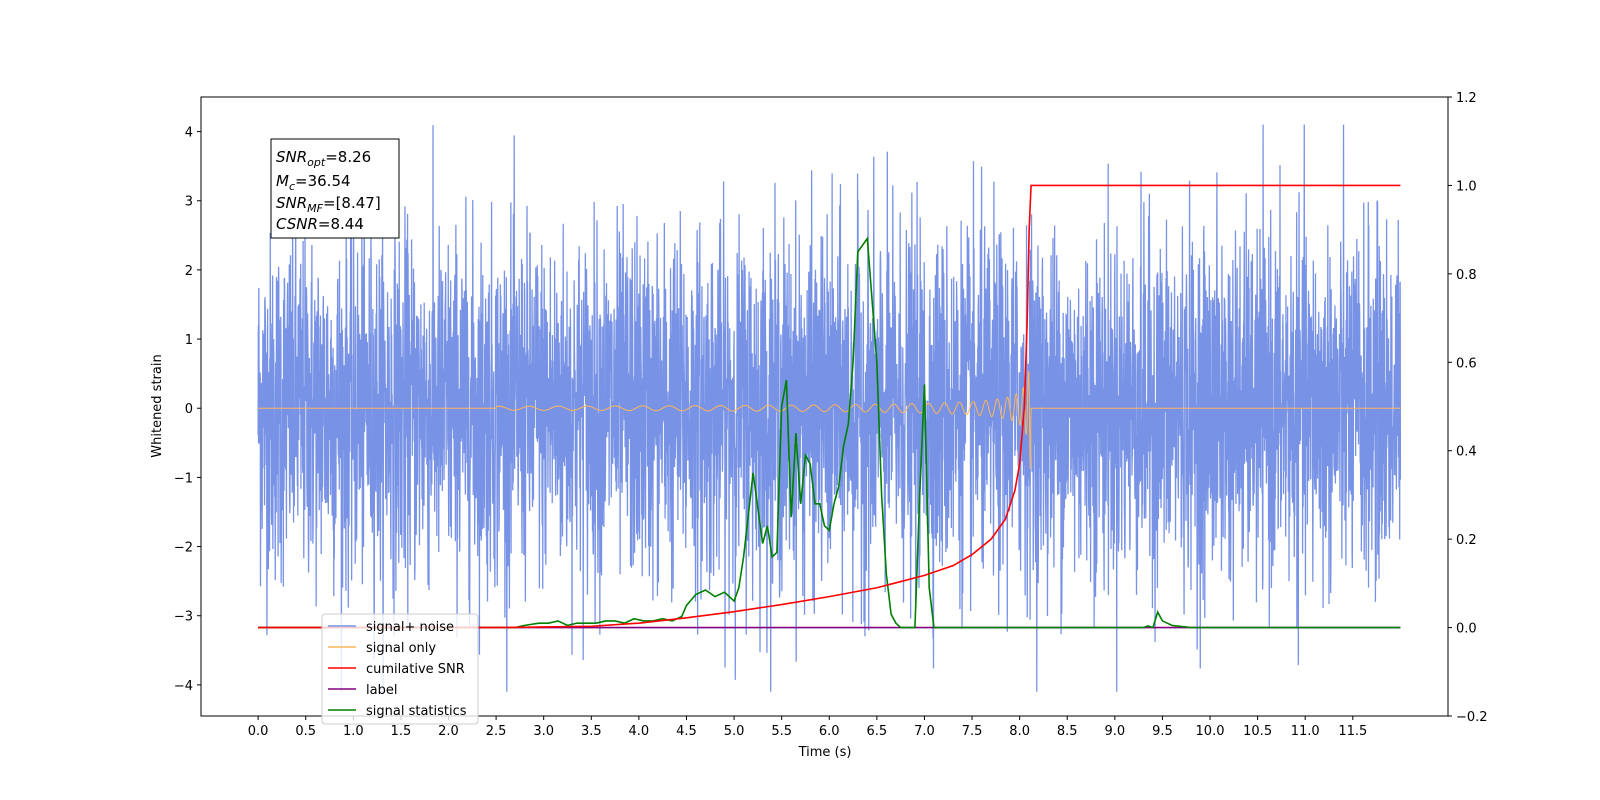 The height and width of the screenshot is (800, 1600). I want to click on x-tick-label: 3.0, so click(543, 731).